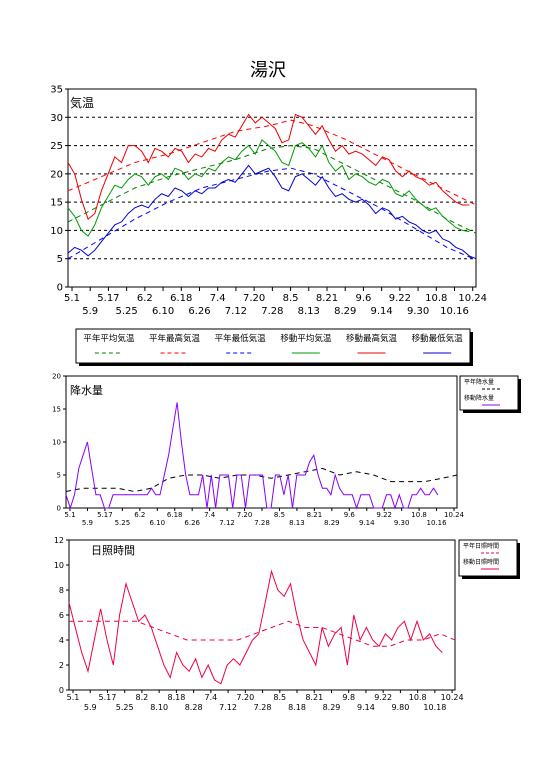 Image resolution: width=550 pixels, height=768 pixels. I want to click on y-tick-label: 8, so click(61, 590).